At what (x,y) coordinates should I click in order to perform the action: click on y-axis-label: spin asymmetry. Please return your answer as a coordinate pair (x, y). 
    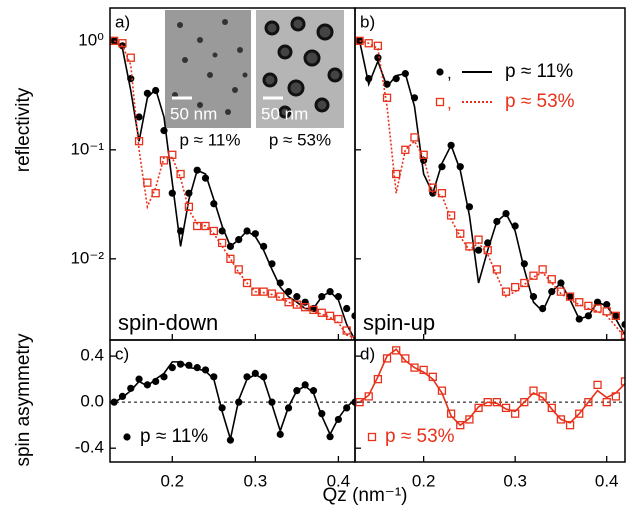
    Looking at the image, I should click on (23, 400).